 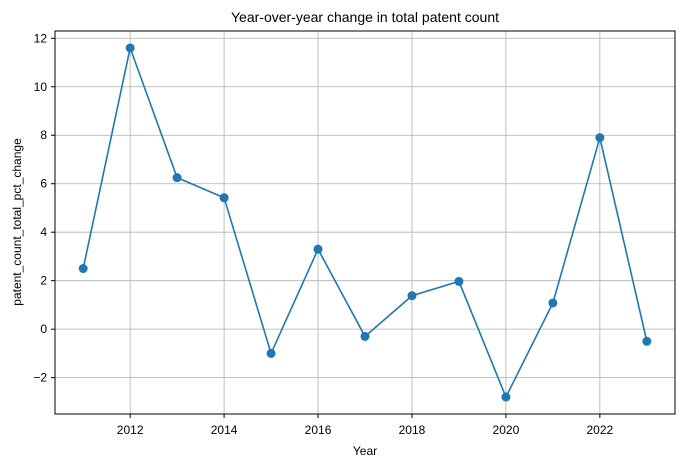 What do you see at coordinates (41, 87) in the screenshot?
I see `y-tick-label: 10` at bounding box center [41, 87].